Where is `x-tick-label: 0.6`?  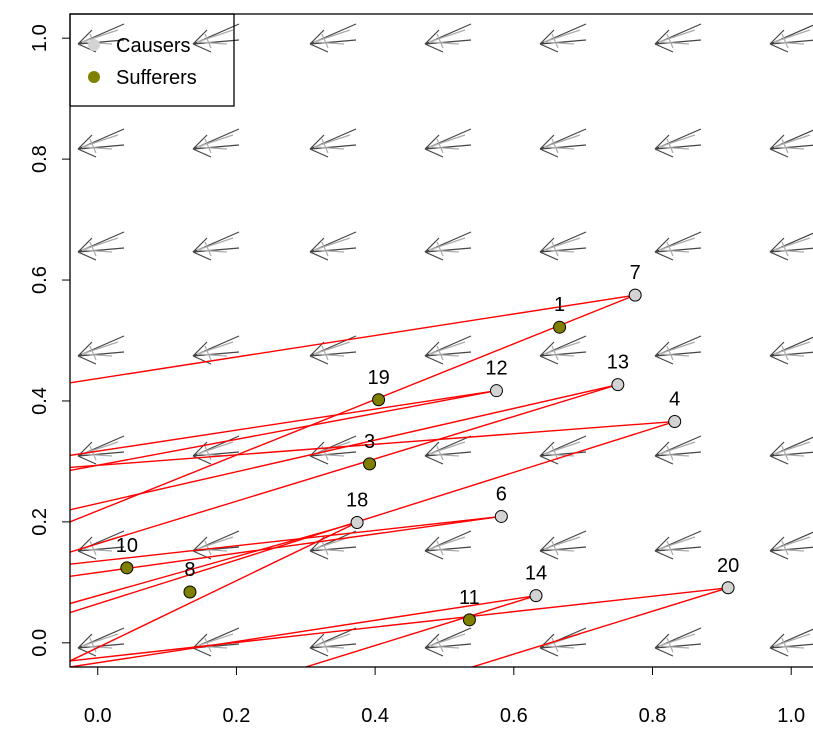 x-tick-label: 0.6 is located at coordinates (514, 716).